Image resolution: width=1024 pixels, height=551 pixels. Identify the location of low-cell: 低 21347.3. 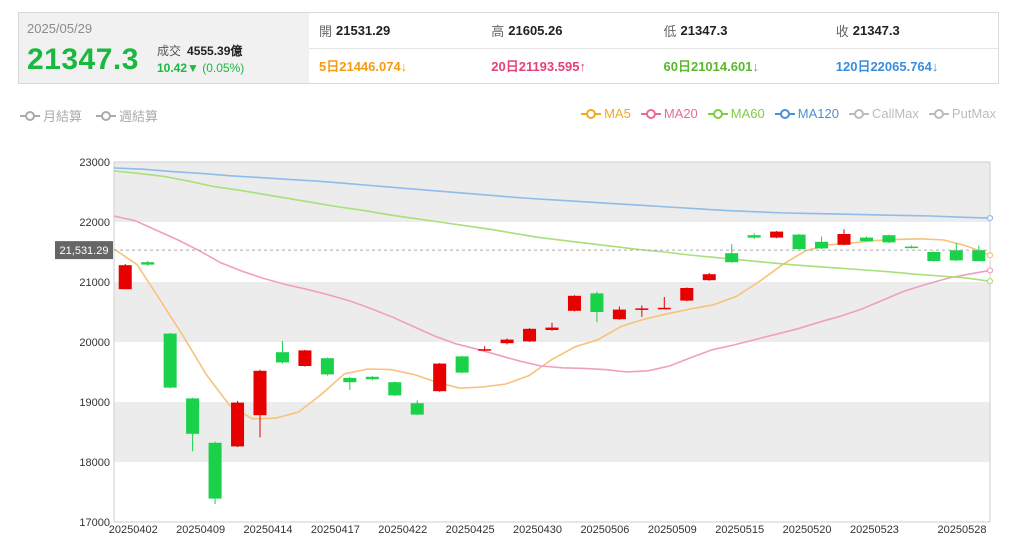
(740, 30).